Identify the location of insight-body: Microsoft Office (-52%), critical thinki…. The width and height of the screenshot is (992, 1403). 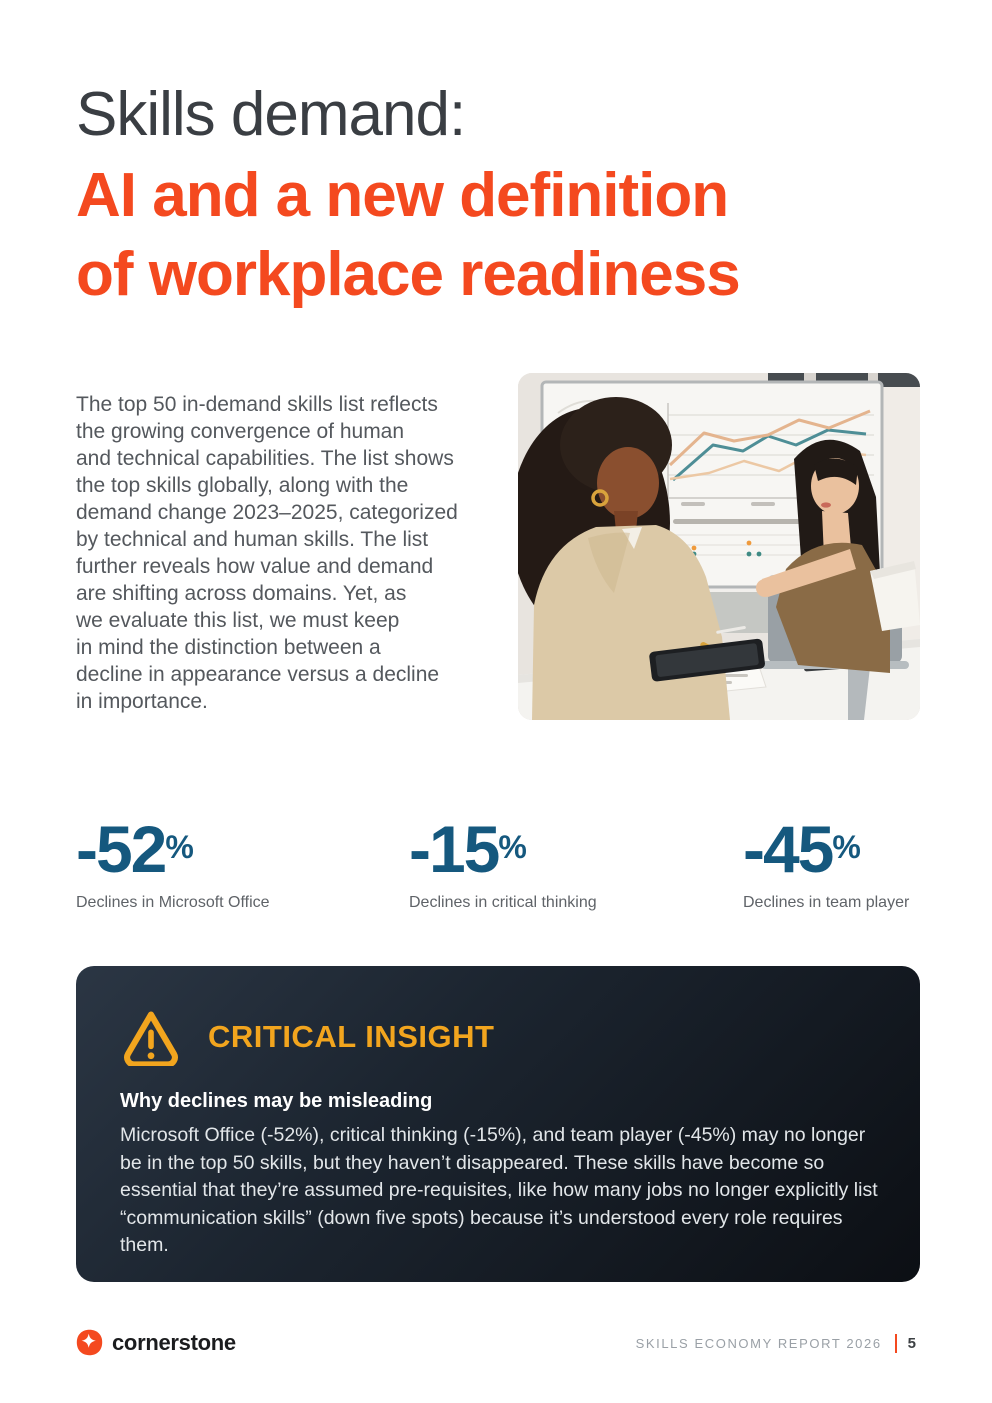
(499, 1190).